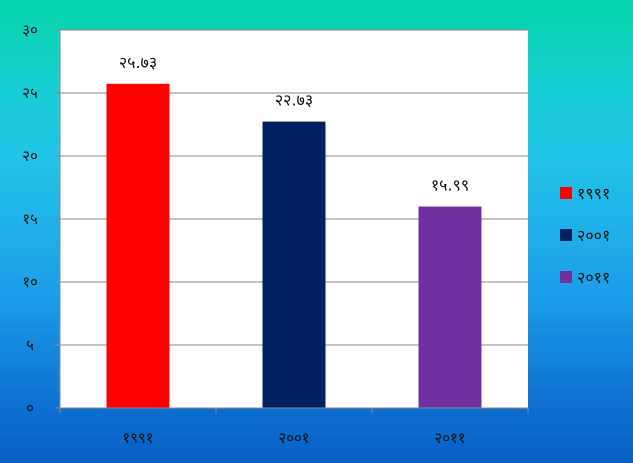 The image size is (633, 463). Describe the element at coordinates (30, 219) in the screenshot. I see `y-tick-label: १५` at that location.